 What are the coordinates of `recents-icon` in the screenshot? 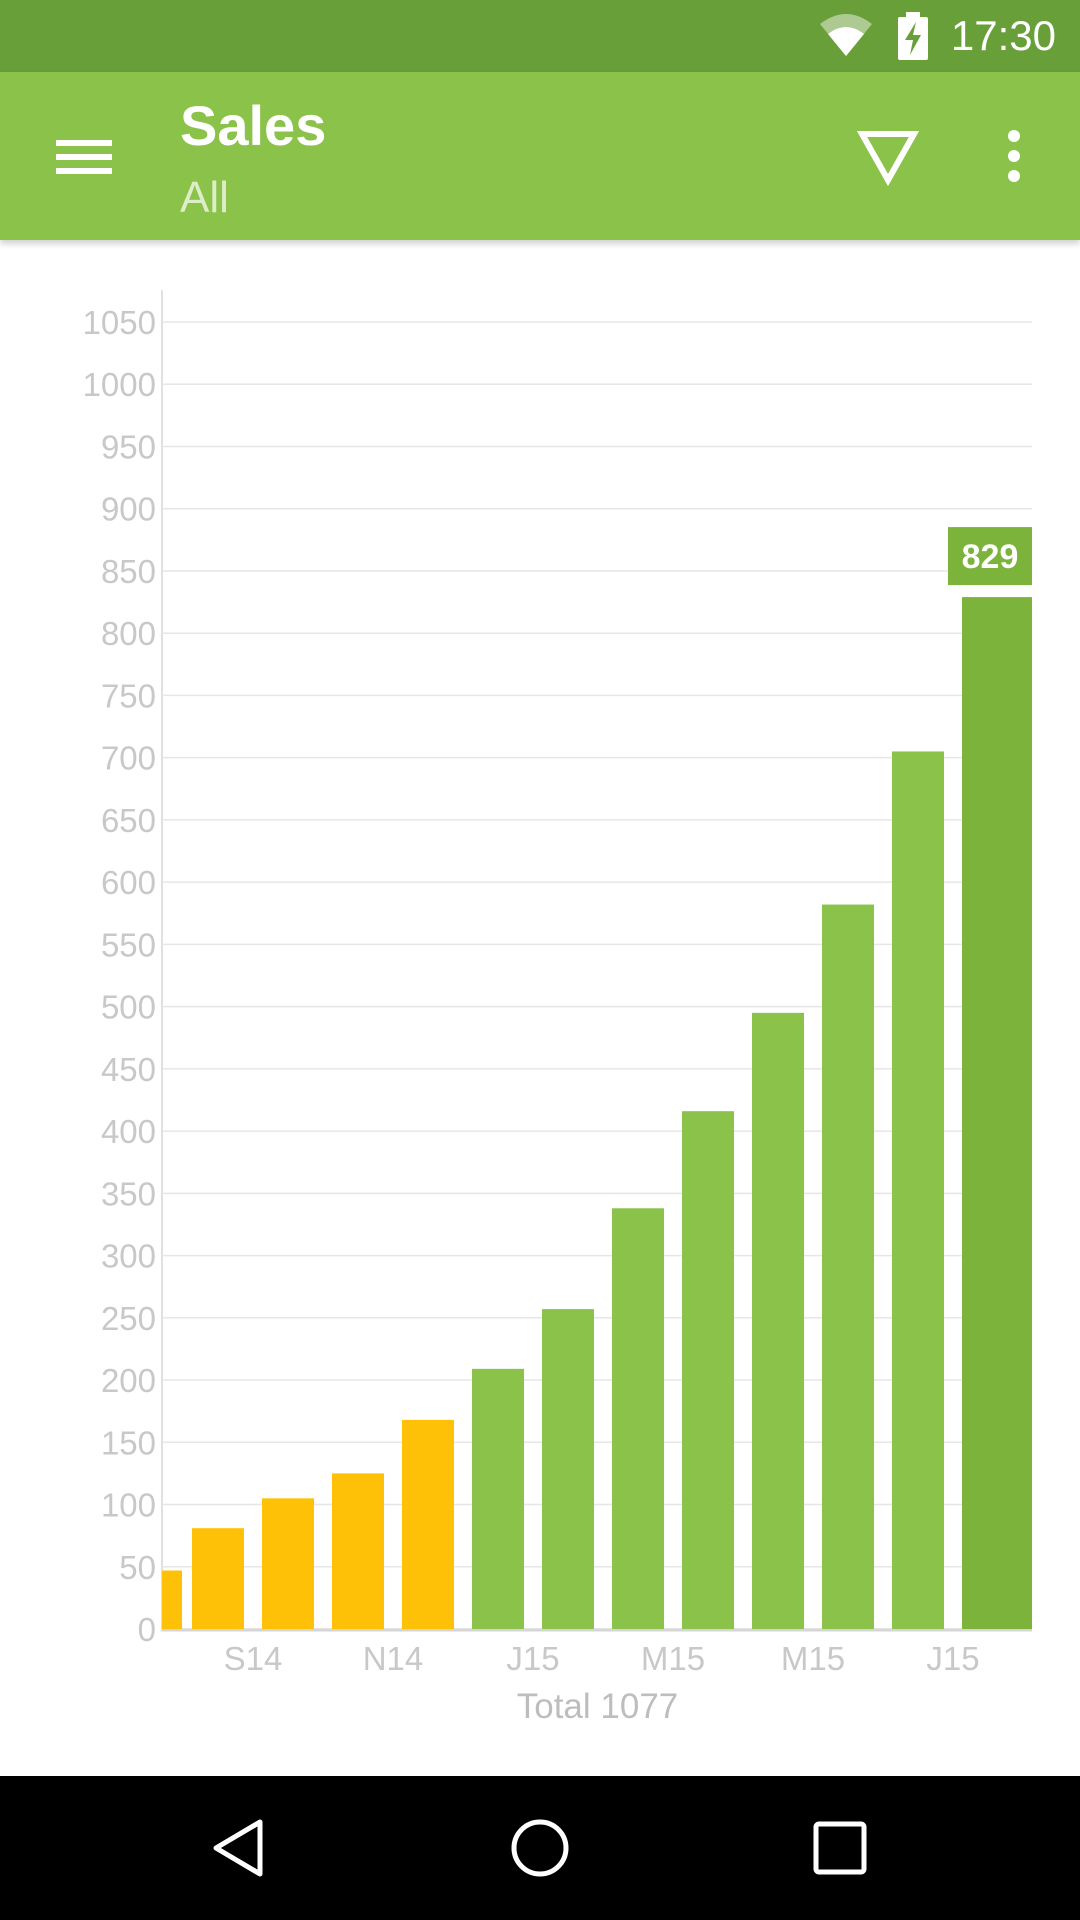 It's located at (840, 1848).